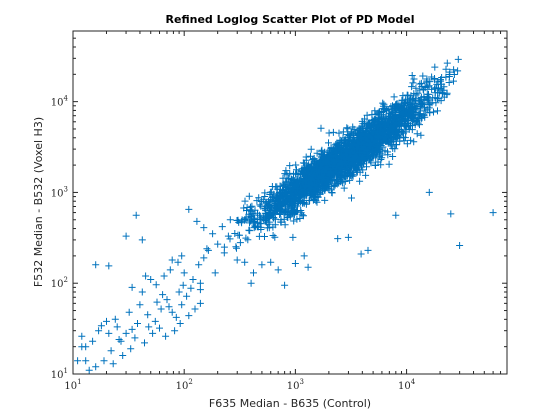  I want to click on x-tick-label: 103, so click(295, 385).